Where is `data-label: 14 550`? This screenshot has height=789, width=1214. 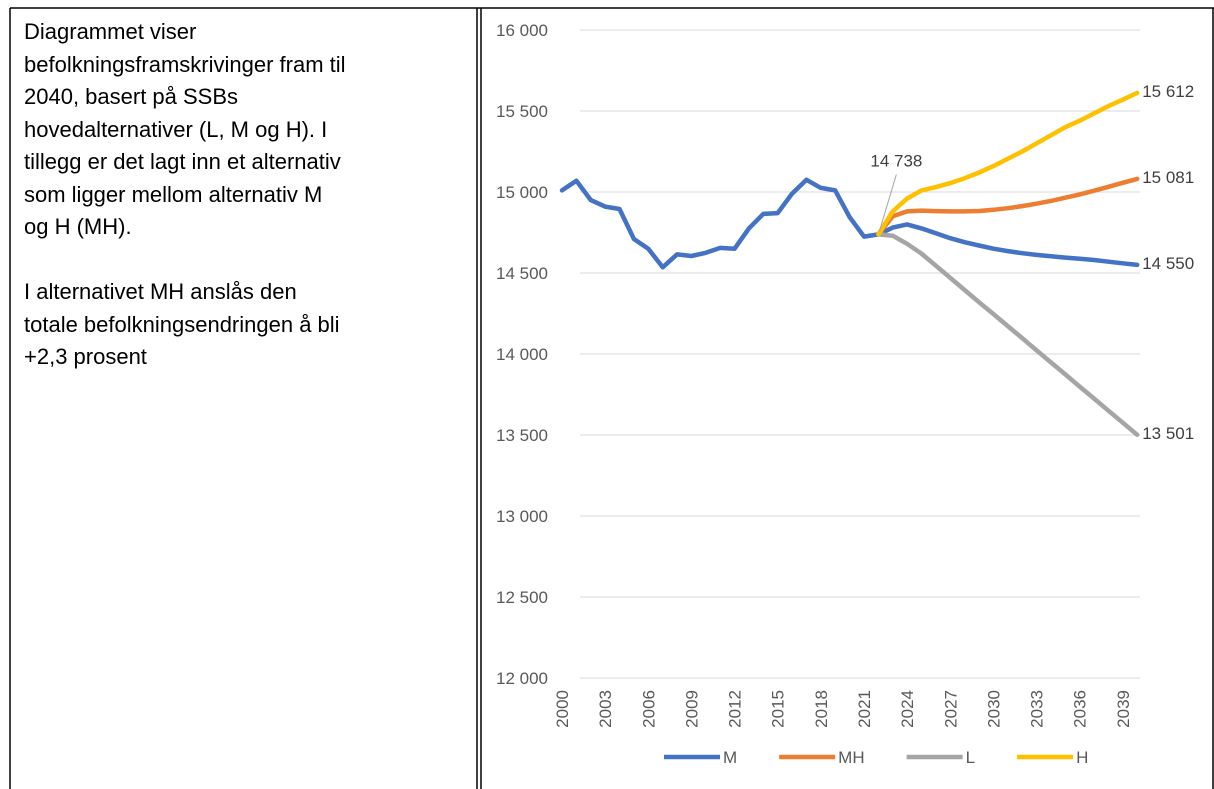
data-label: 14 550 is located at coordinates (1168, 263).